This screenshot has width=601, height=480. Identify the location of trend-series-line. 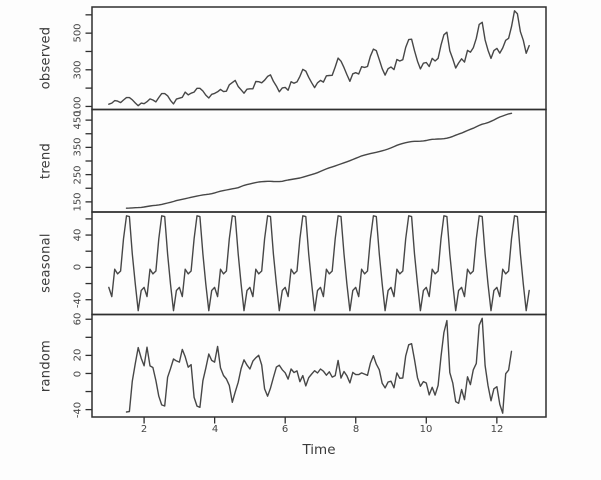
(319, 160).